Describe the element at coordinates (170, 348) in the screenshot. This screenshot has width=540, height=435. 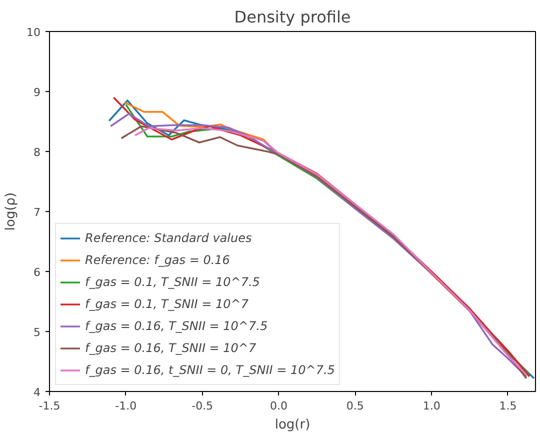
I see `legend-label: f_gas = 0.16, T_SNII = 10^7` at that location.